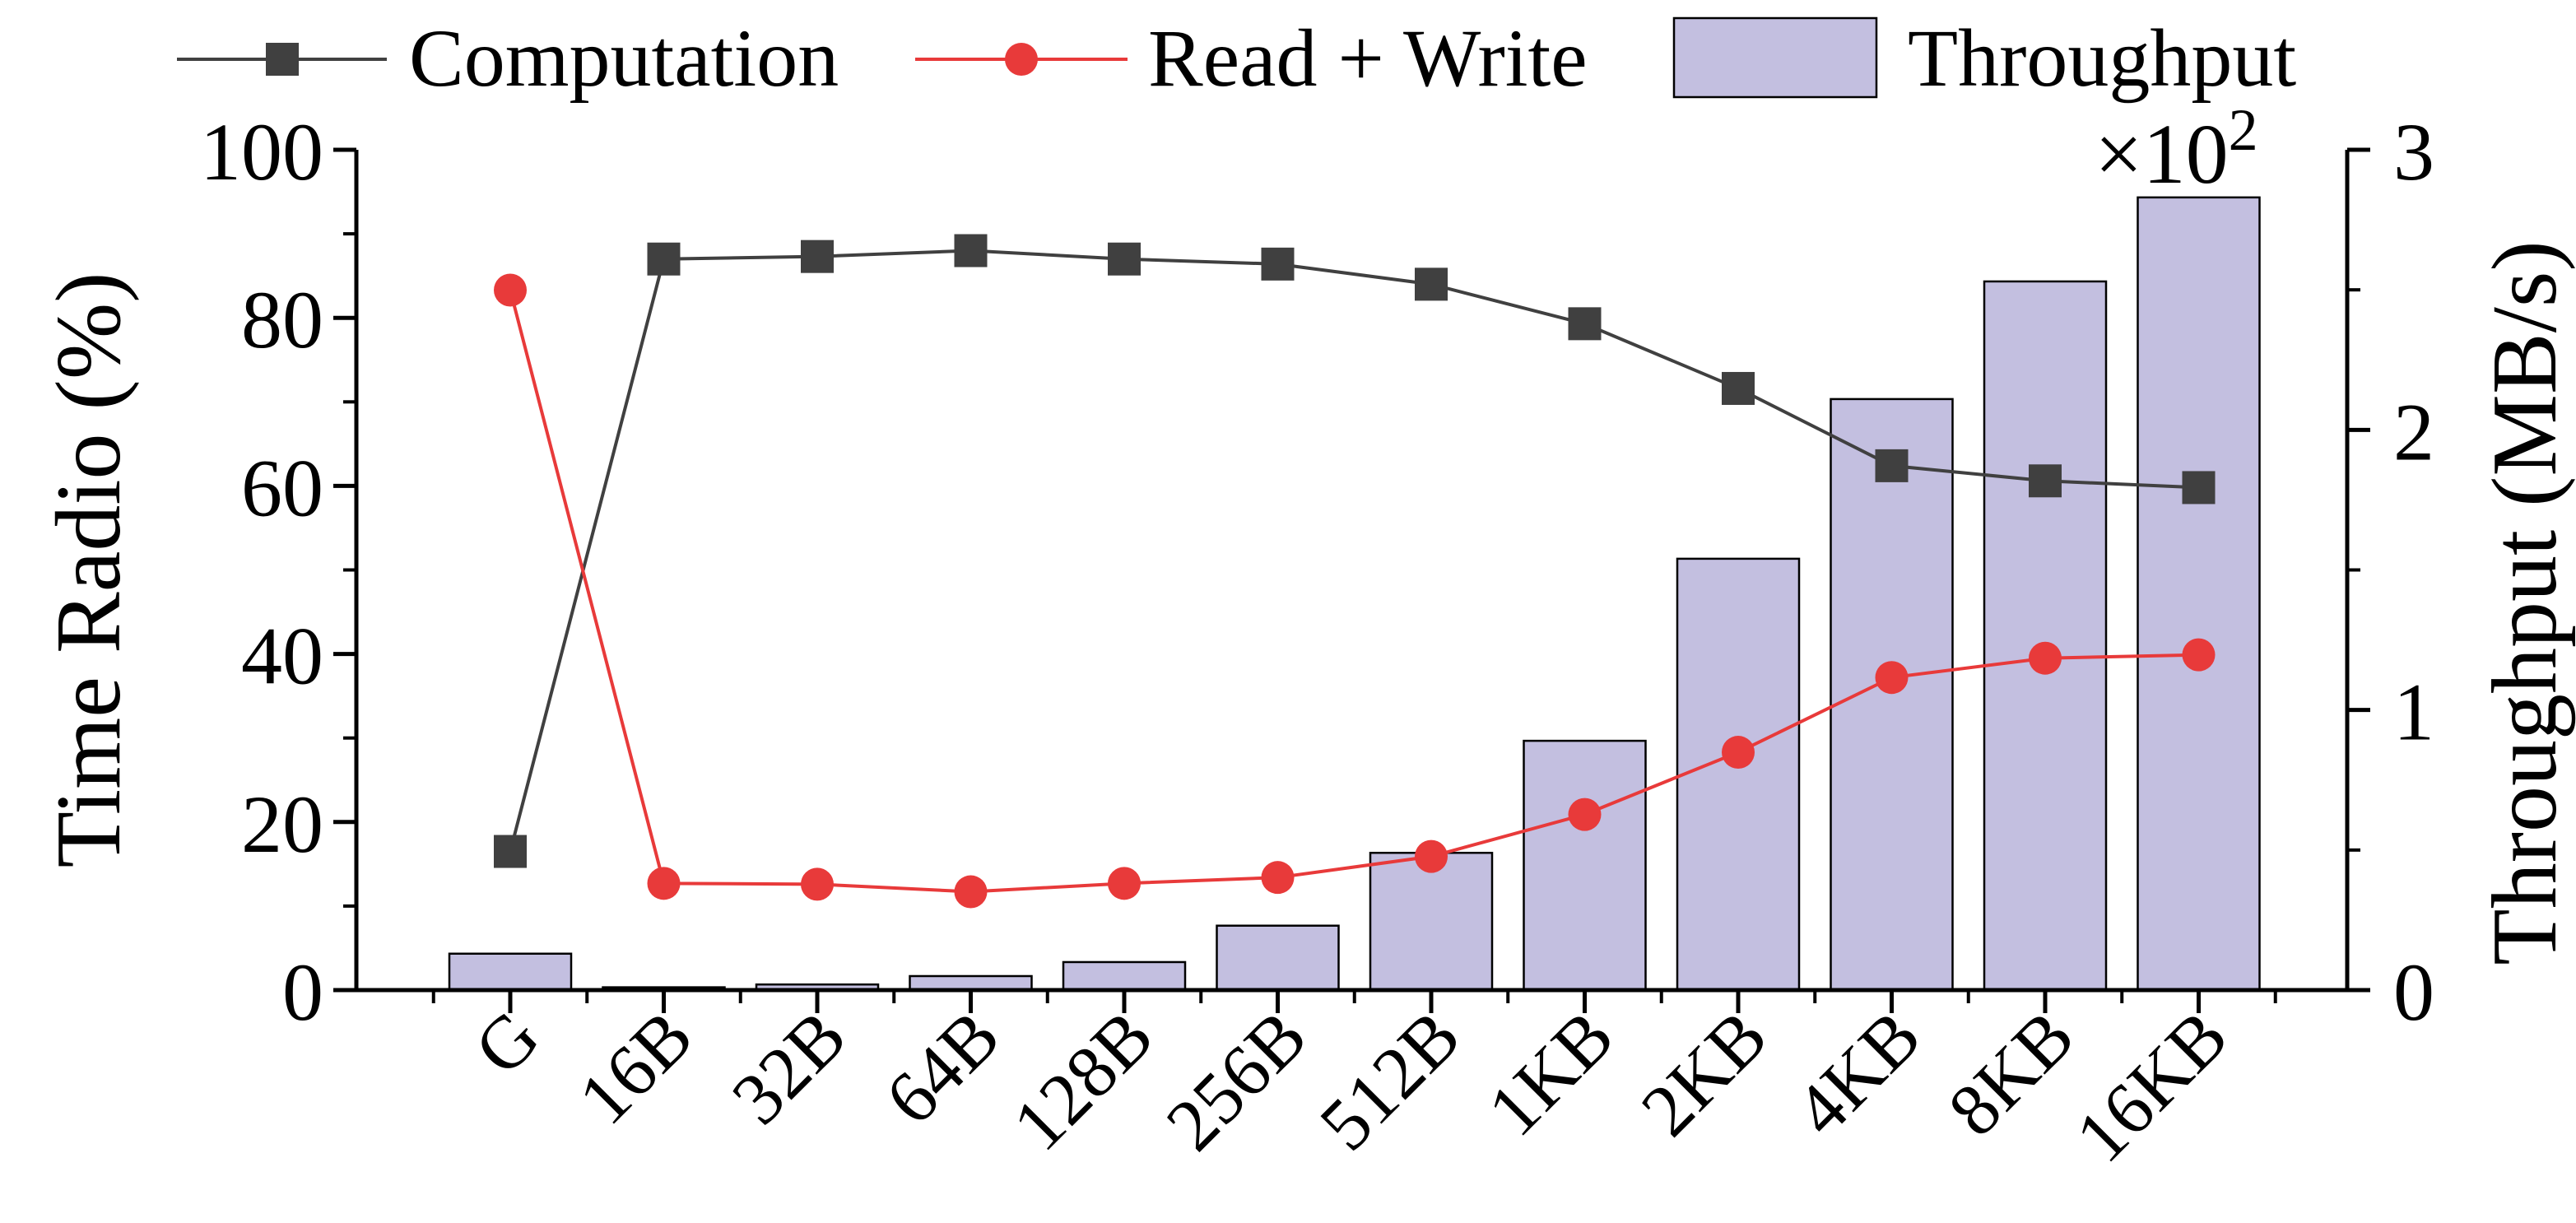 The height and width of the screenshot is (1223, 2576). I want to click on bar-128B, so click(1124, 976).